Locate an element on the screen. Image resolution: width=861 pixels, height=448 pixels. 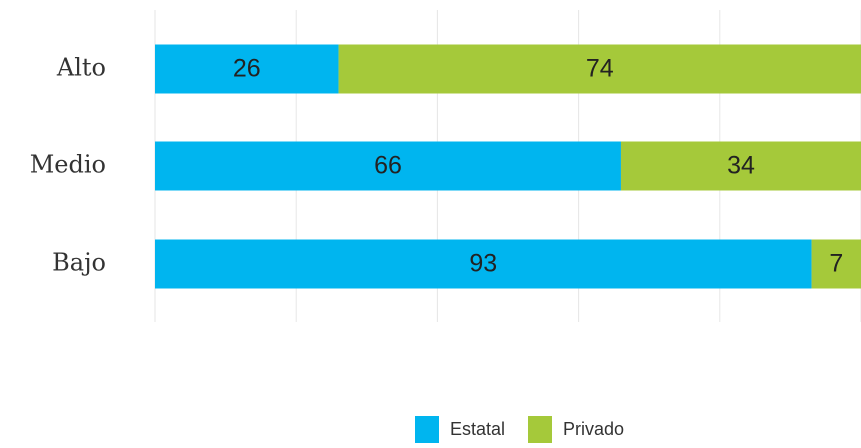
legend-label: Privado is located at coordinates (593, 429).